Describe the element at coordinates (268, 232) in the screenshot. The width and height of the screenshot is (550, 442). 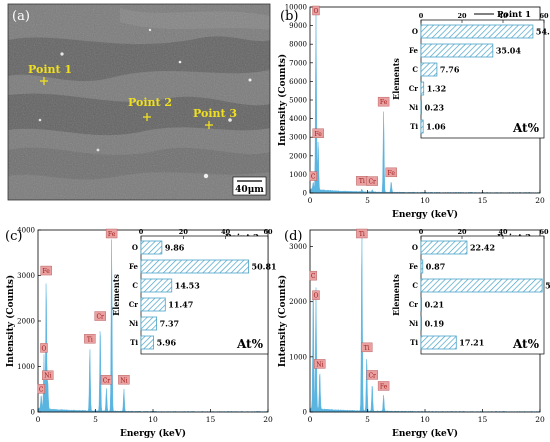
I see `p2-inset-tick-label-3: 60` at that location.